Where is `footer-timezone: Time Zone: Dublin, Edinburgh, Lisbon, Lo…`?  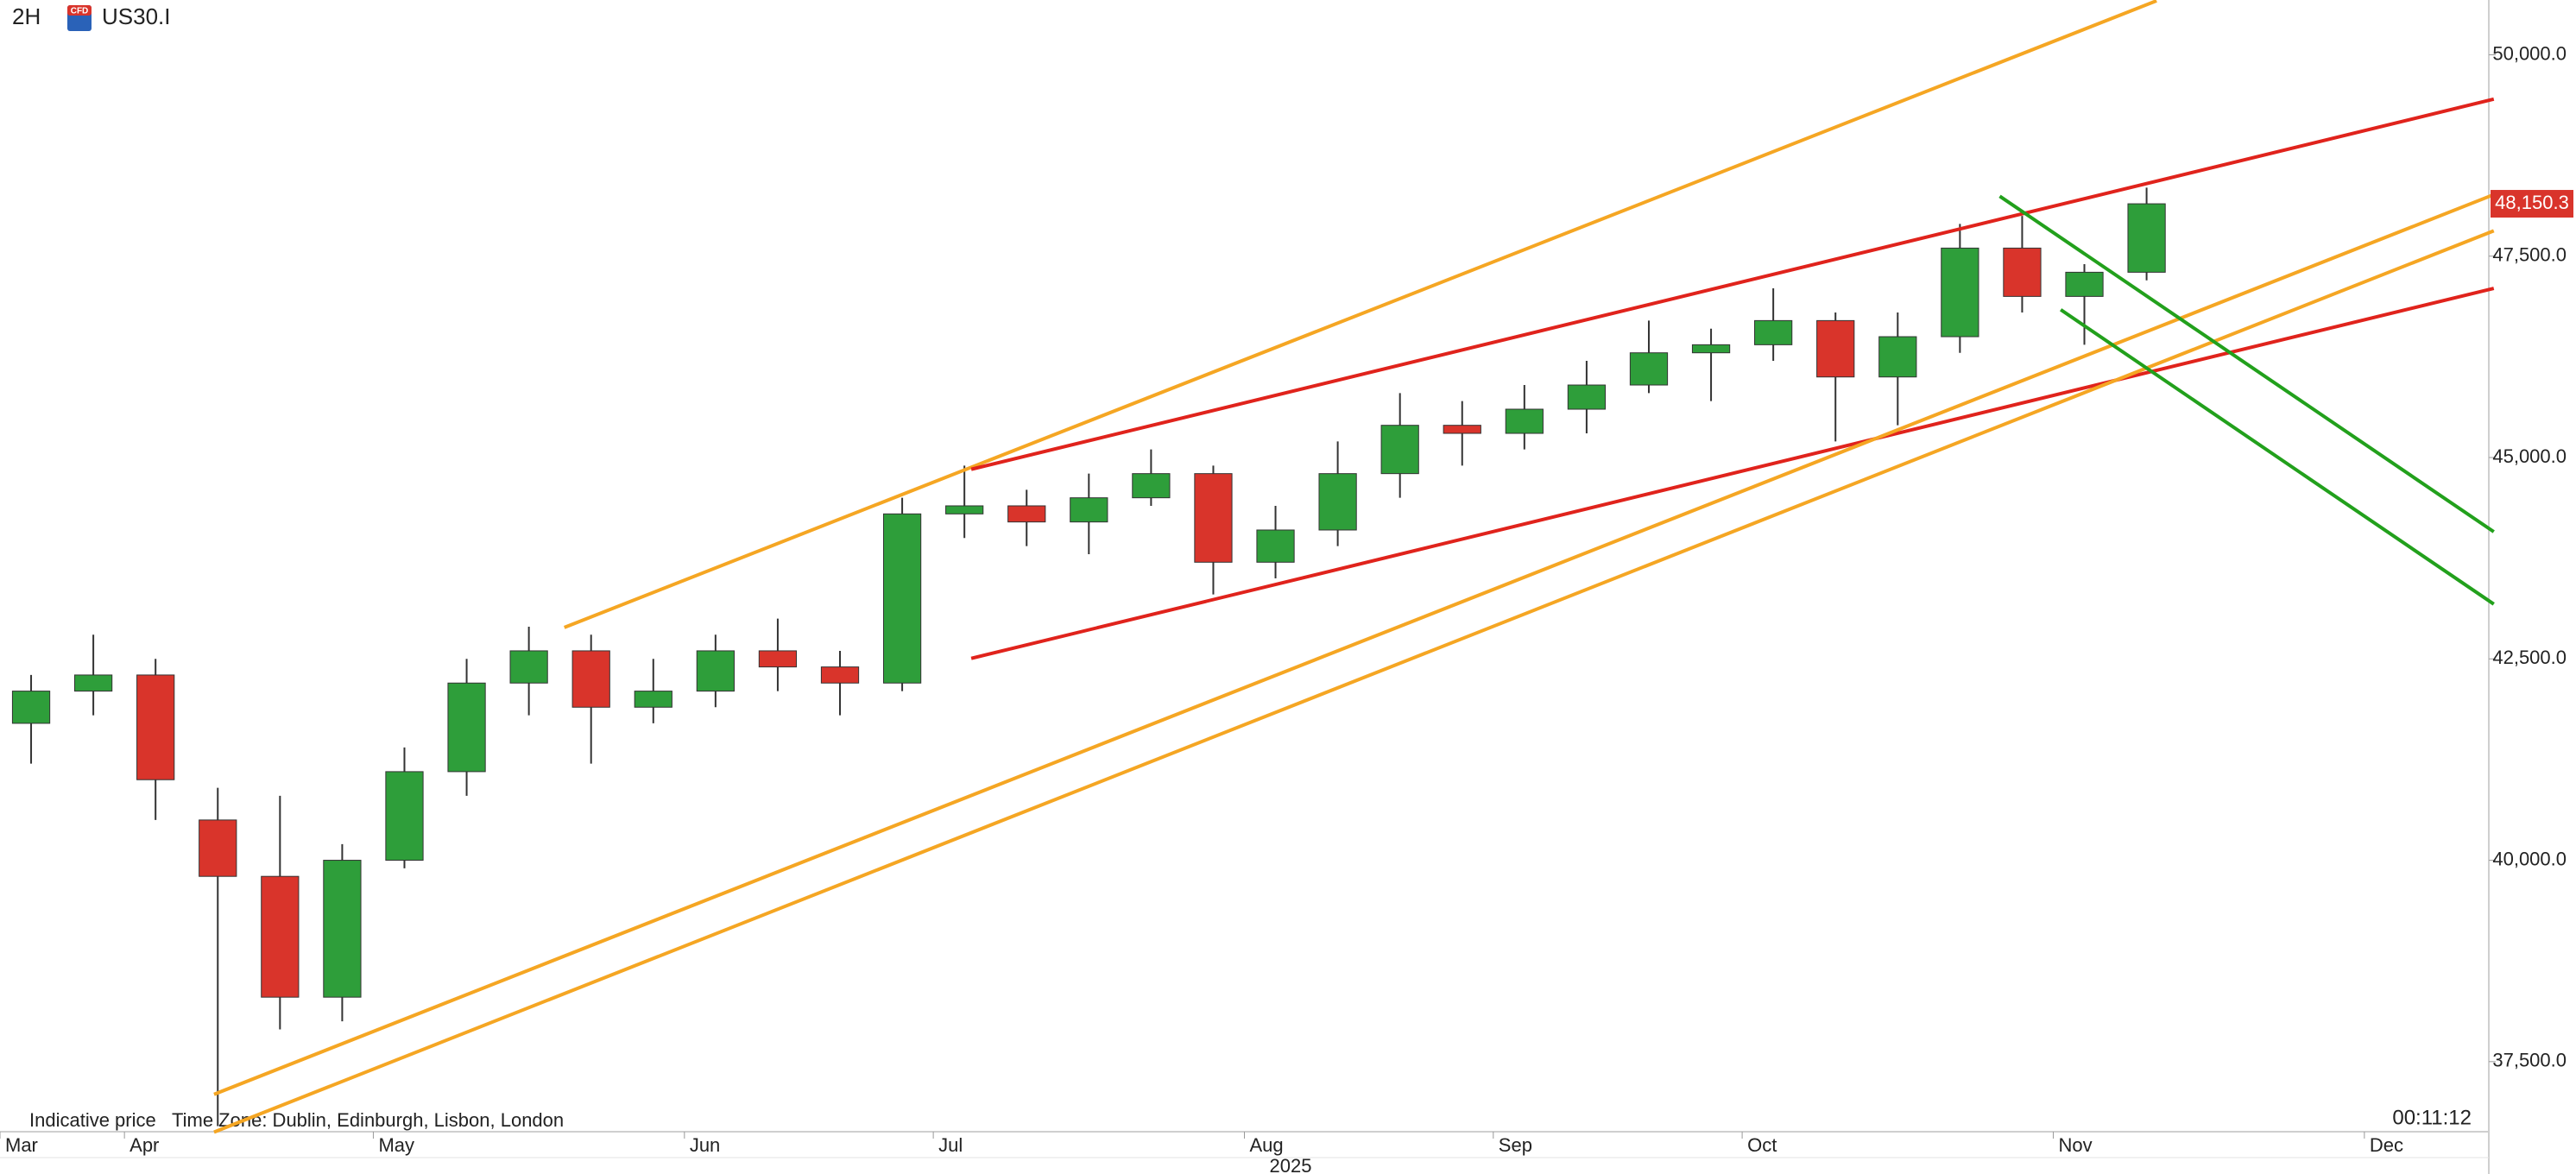
footer-timezone: Time Zone: Dublin, Edinburgh, Lisbon, Lo… is located at coordinates (368, 1120).